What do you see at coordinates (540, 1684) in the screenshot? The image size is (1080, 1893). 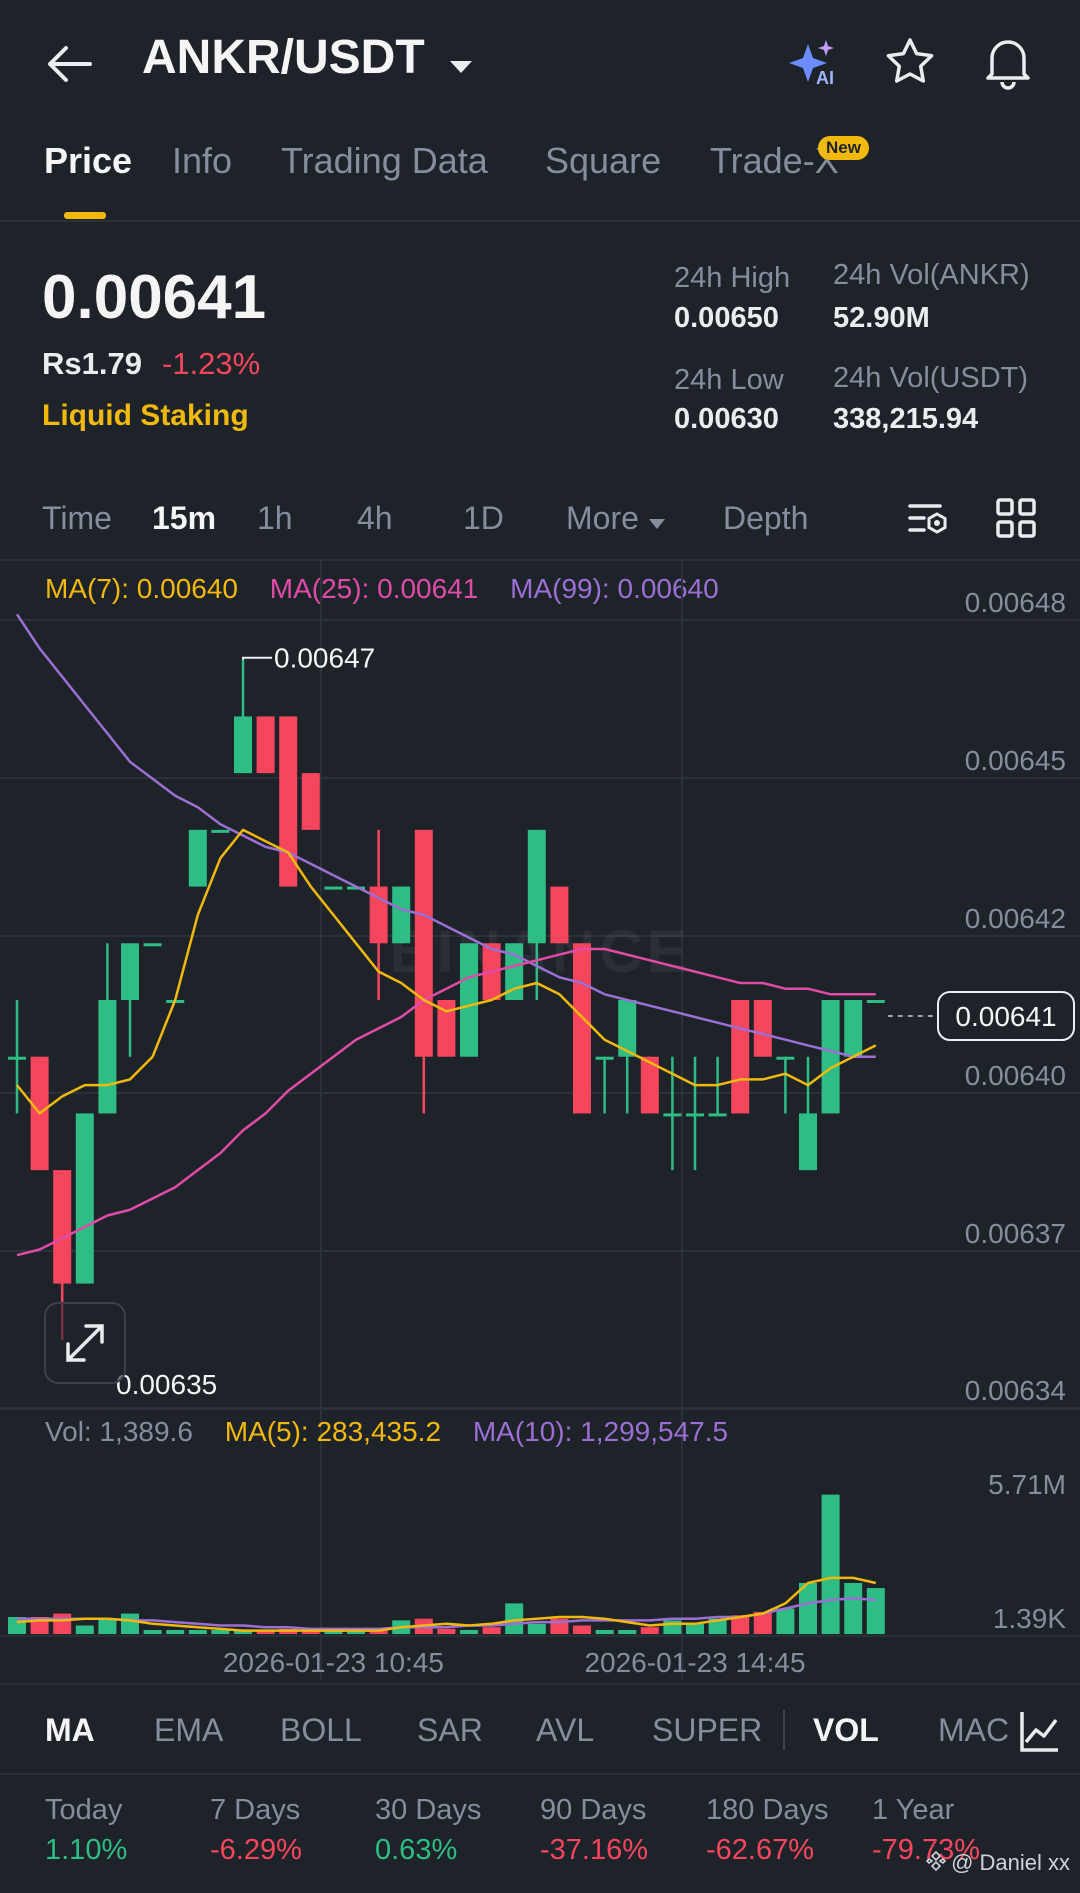 I see `indicator-top-divider` at bounding box center [540, 1684].